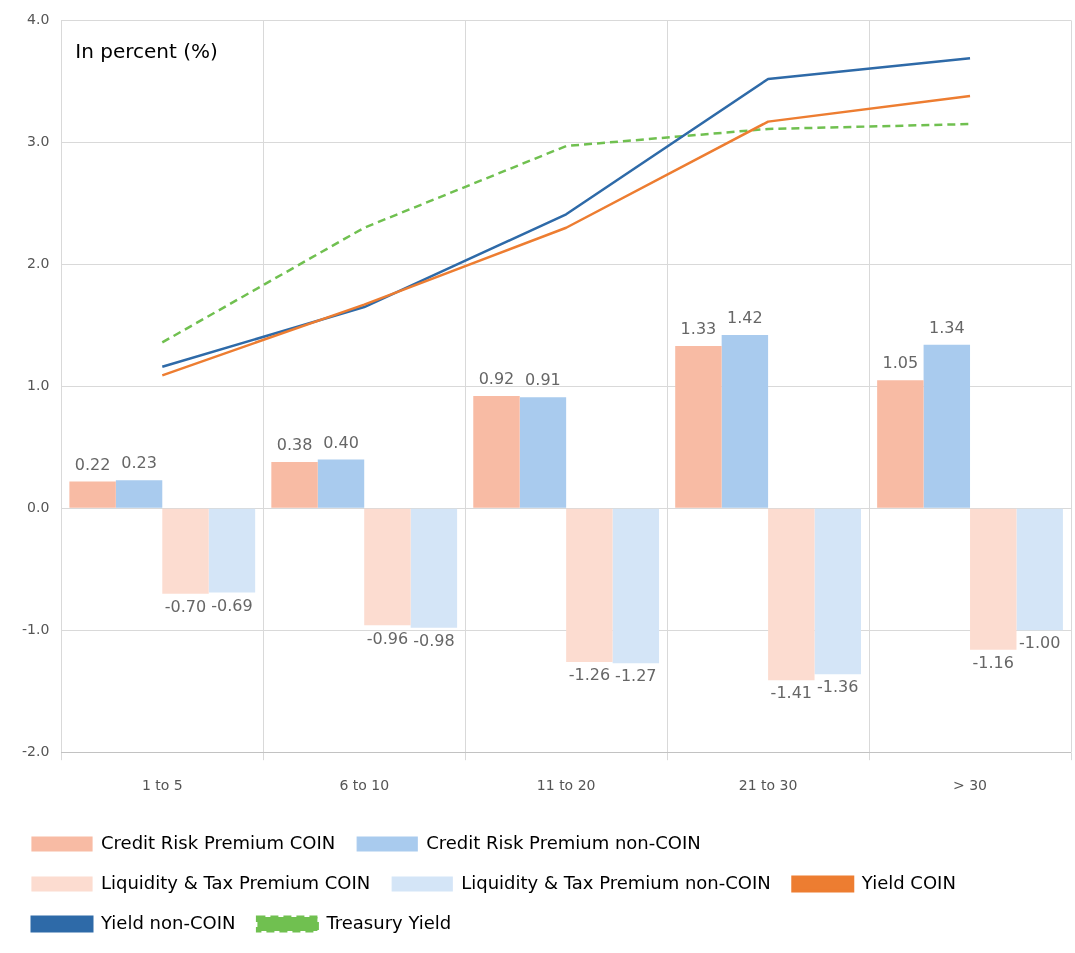 This screenshot has height=953, width=1075. What do you see at coordinates (900, 363) in the screenshot?
I see `data-label: 1.05` at bounding box center [900, 363].